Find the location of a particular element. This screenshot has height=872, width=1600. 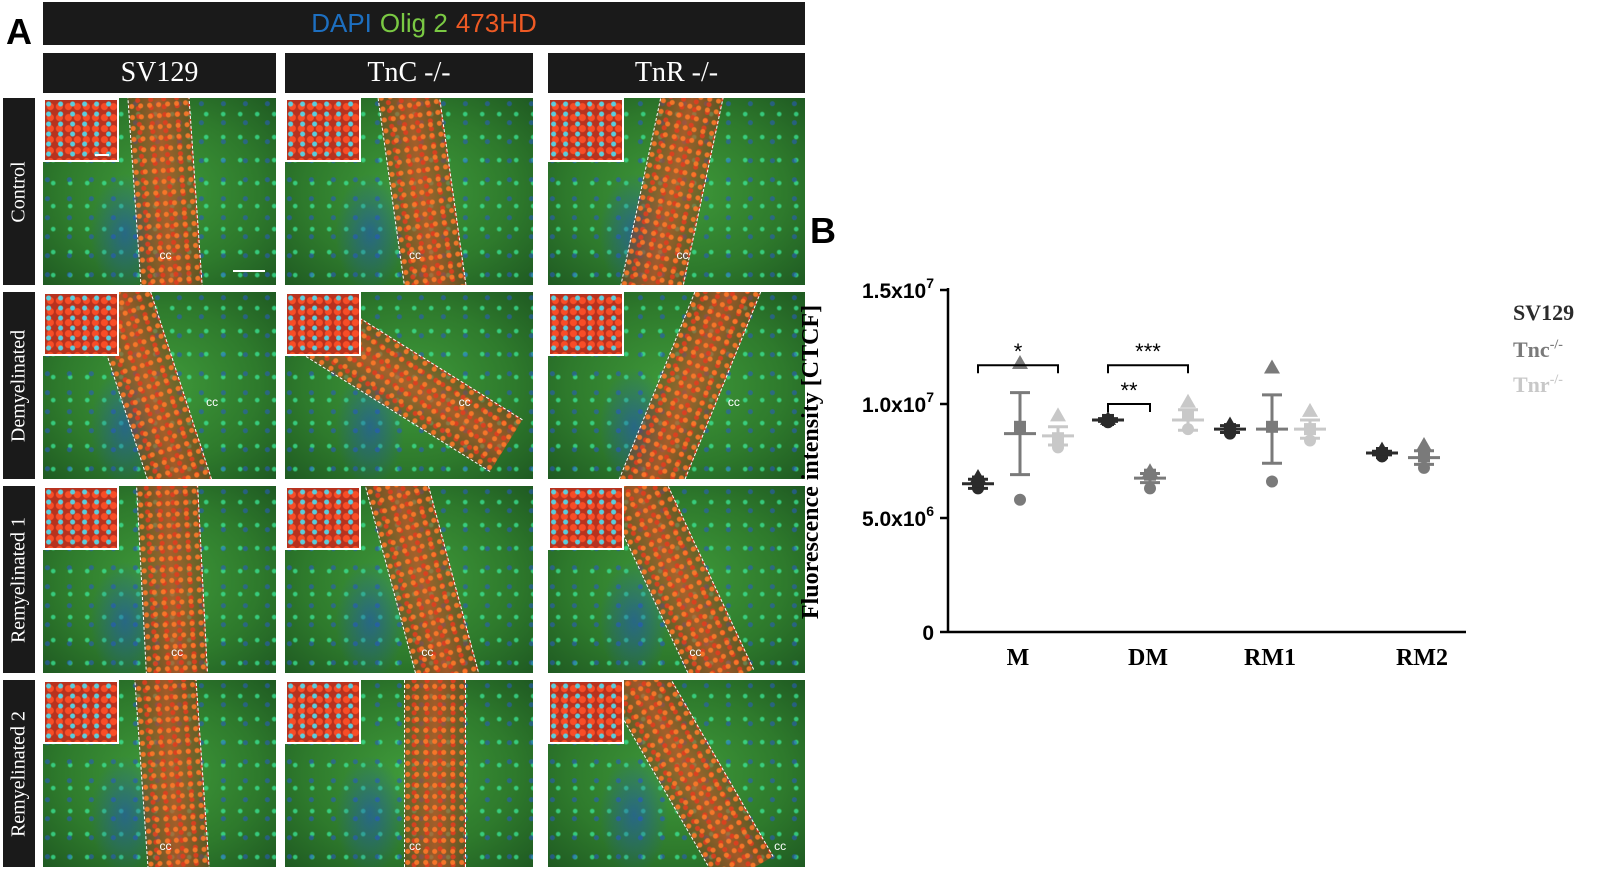

legend-sv129: SV129 is located at coordinates (1543, 313).